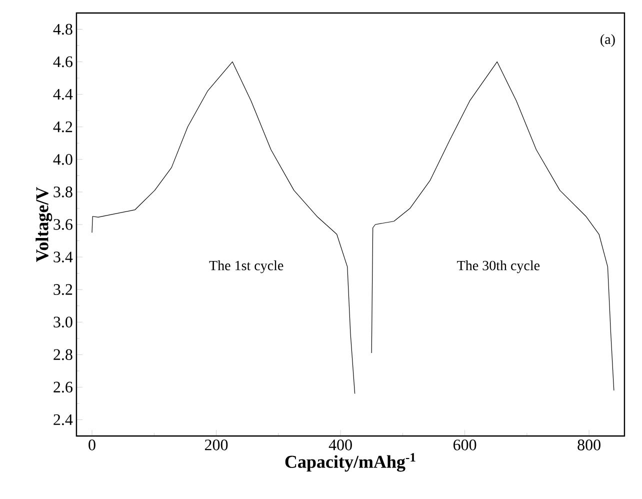 This screenshot has width=642, height=499. I want to click on x-tick-label: 600, so click(464, 445).